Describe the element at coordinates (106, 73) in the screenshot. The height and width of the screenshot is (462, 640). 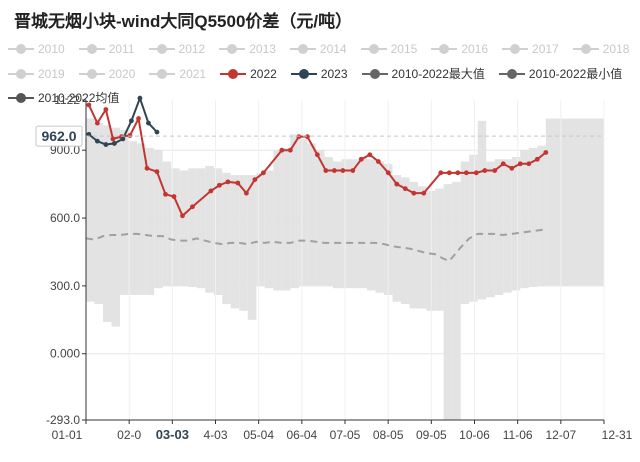
I see `legend-item-2020: 2020` at that location.